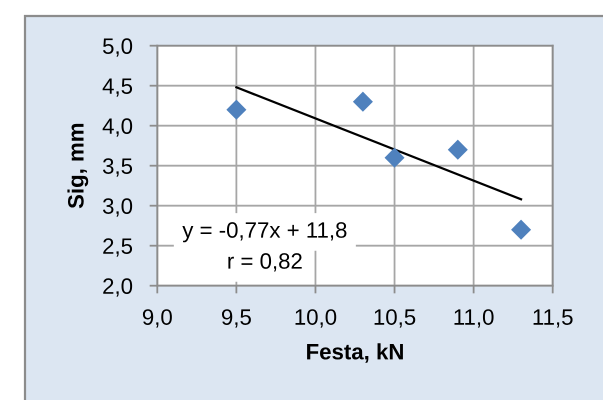 The height and width of the screenshot is (400, 603). Describe the element at coordinates (77, 166) in the screenshot. I see `y-axis-title: Sig, mm` at that location.